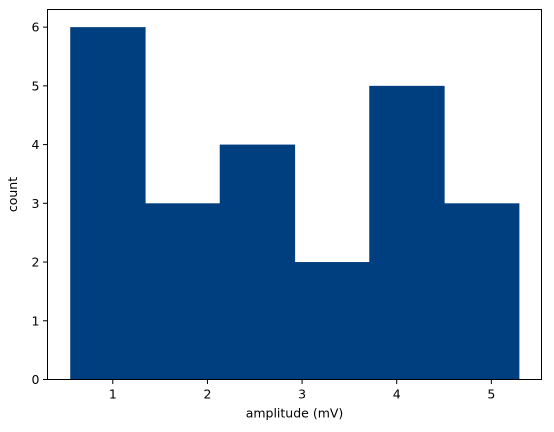 This screenshot has width=554, height=432. I want to click on x-tick-label: 3, so click(302, 394).